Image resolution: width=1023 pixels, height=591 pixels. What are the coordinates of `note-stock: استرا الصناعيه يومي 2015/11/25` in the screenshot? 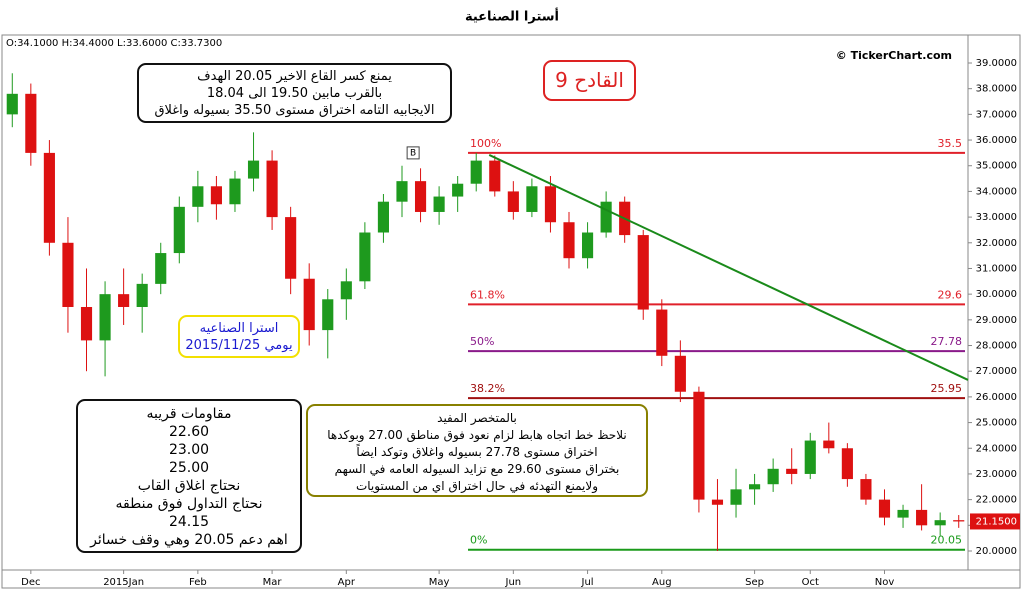 It's located at (239, 336).